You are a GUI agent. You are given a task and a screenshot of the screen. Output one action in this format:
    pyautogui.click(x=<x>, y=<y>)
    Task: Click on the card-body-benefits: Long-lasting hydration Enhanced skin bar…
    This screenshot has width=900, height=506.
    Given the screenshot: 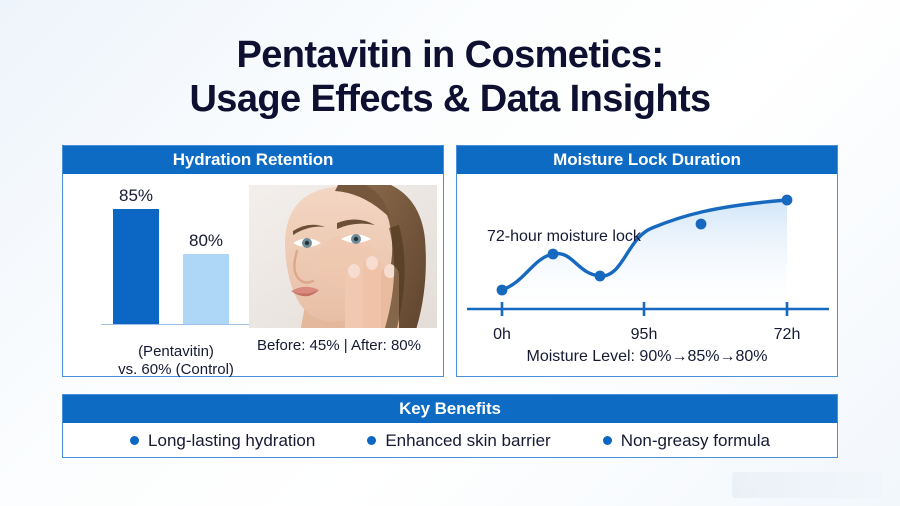 What is the action you would take?
    pyautogui.click(x=450, y=440)
    